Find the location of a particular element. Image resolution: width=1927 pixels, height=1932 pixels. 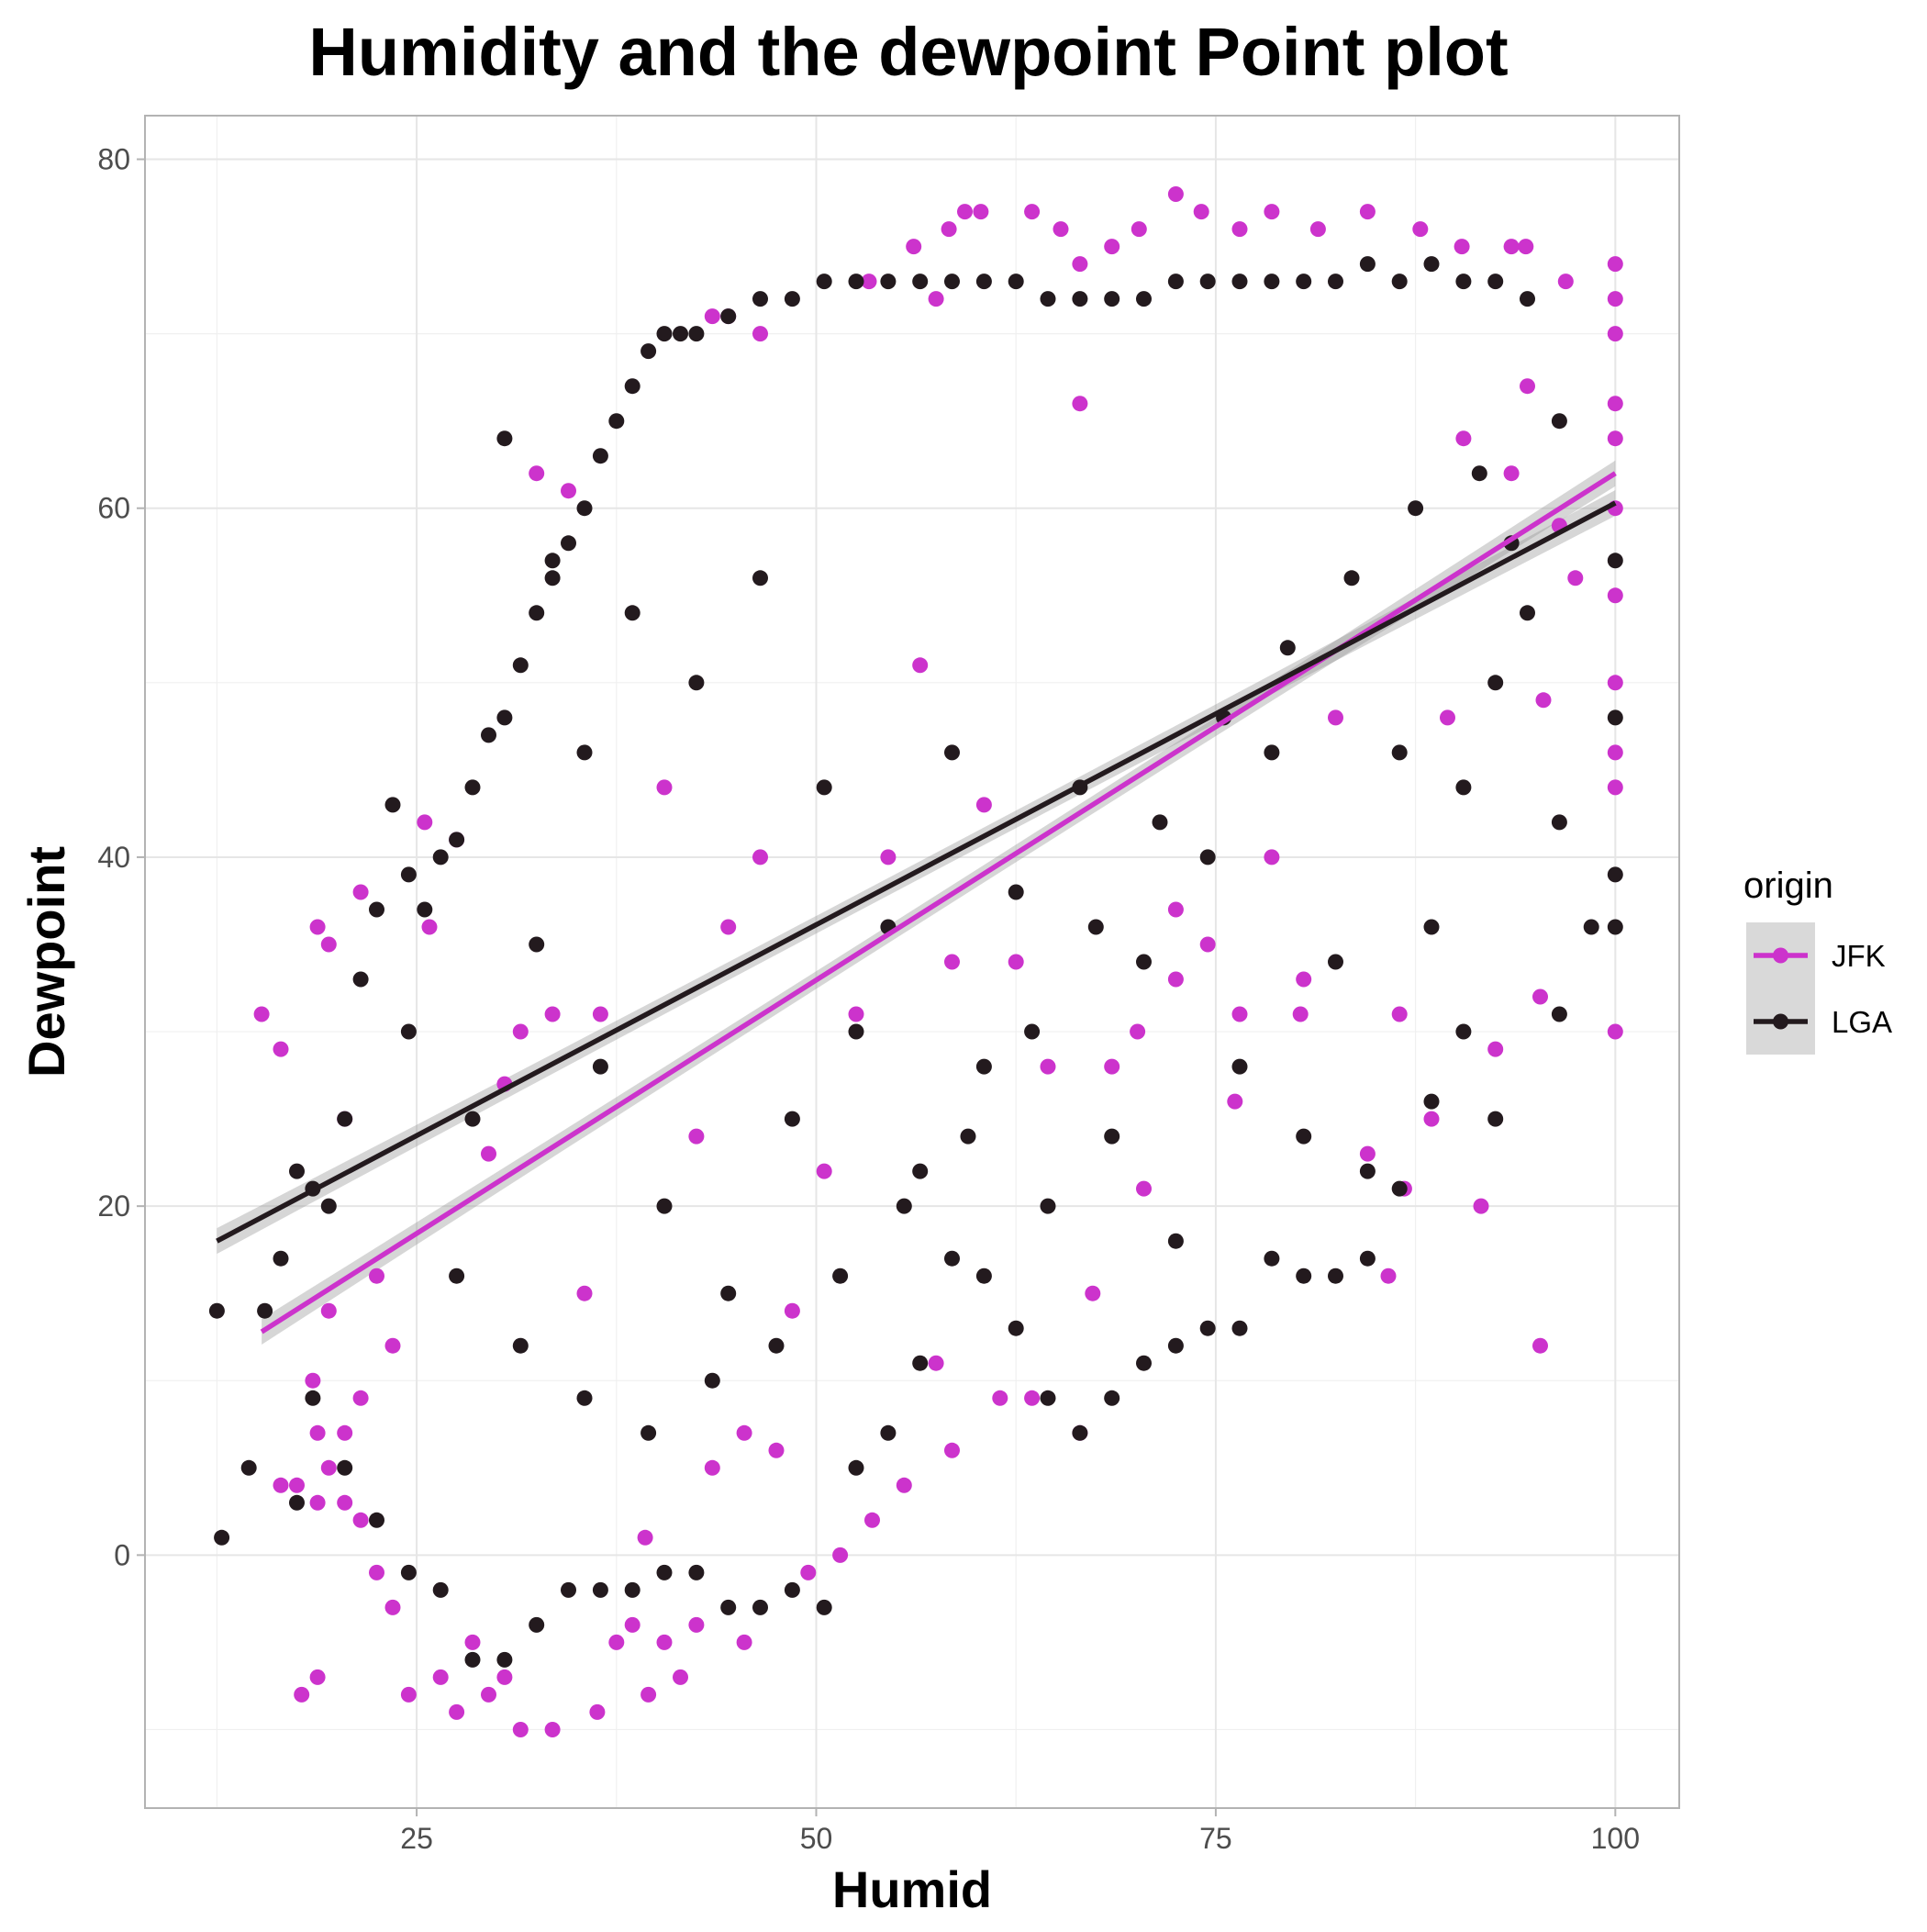

legend-title: origin is located at coordinates (1788, 885).